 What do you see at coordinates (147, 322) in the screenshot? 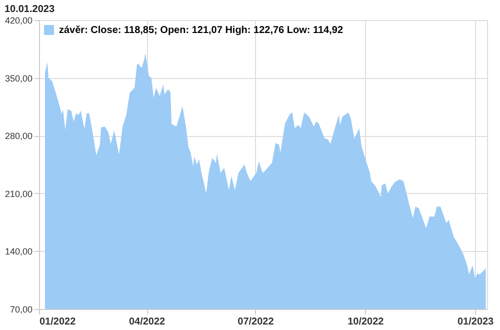
I see `x-tick-label: 04/2022` at bounding box center [147, 322].